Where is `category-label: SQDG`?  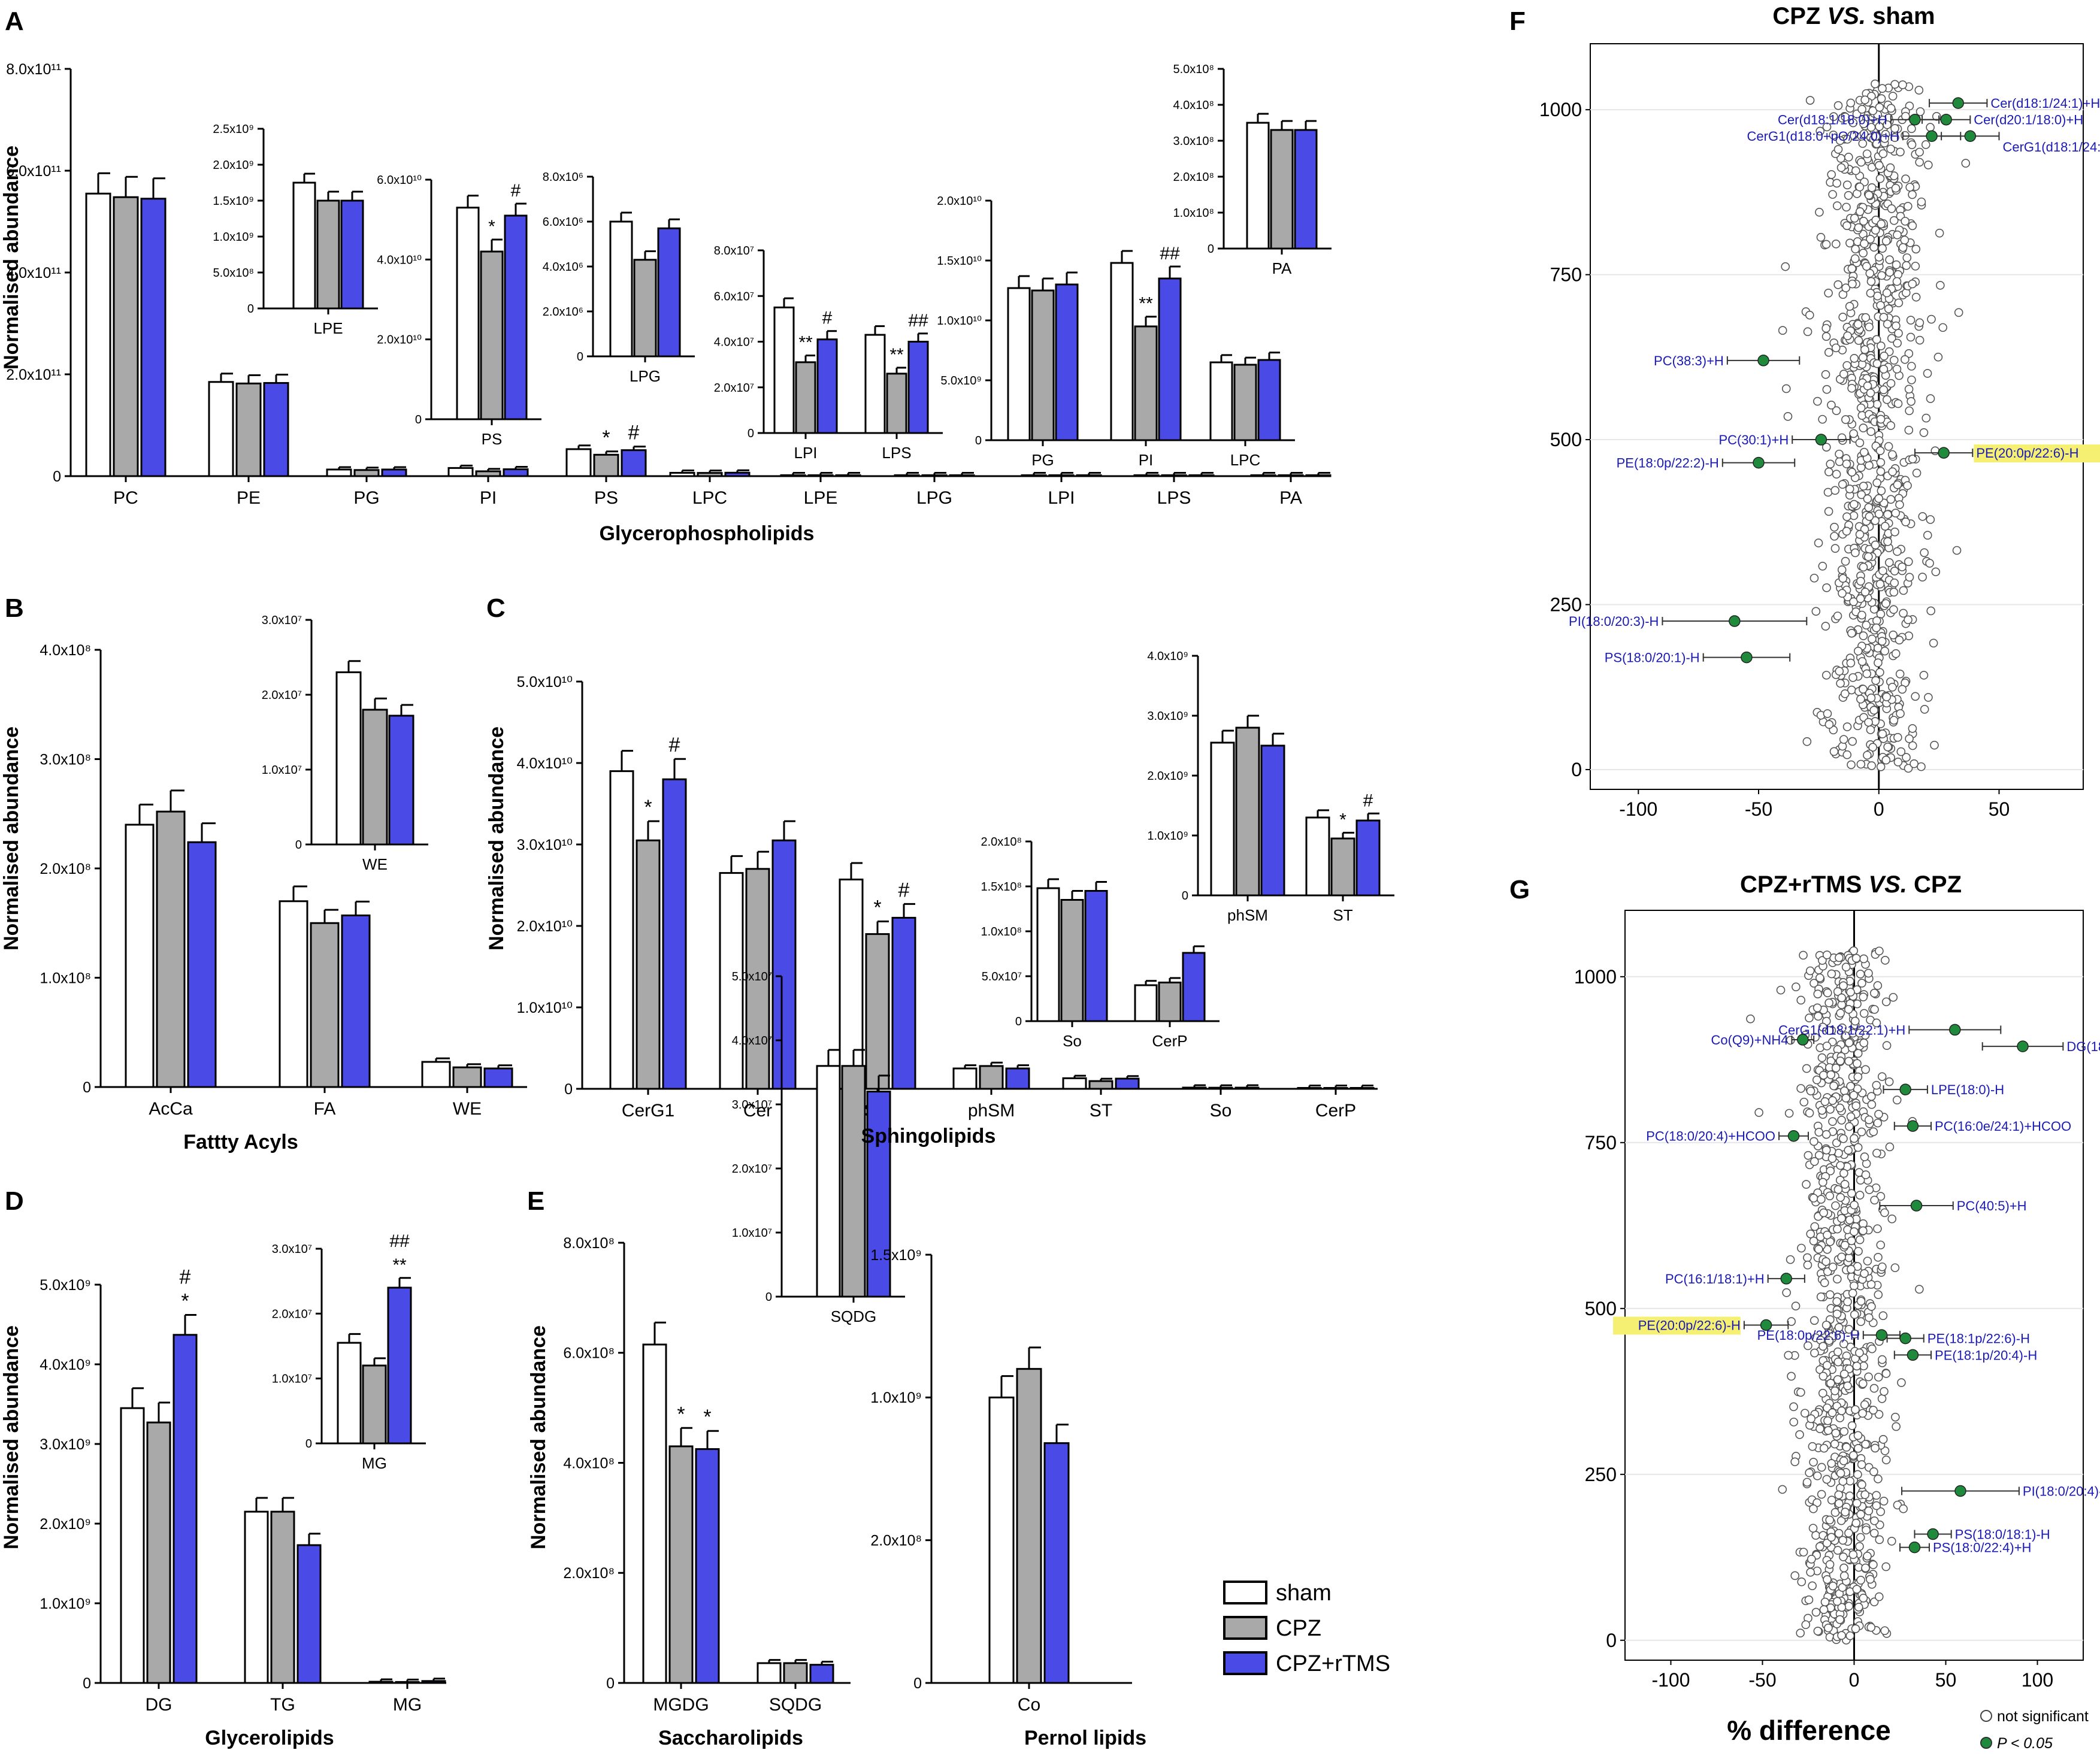 category-label: SQDG is located at coordinates (854, 1316).